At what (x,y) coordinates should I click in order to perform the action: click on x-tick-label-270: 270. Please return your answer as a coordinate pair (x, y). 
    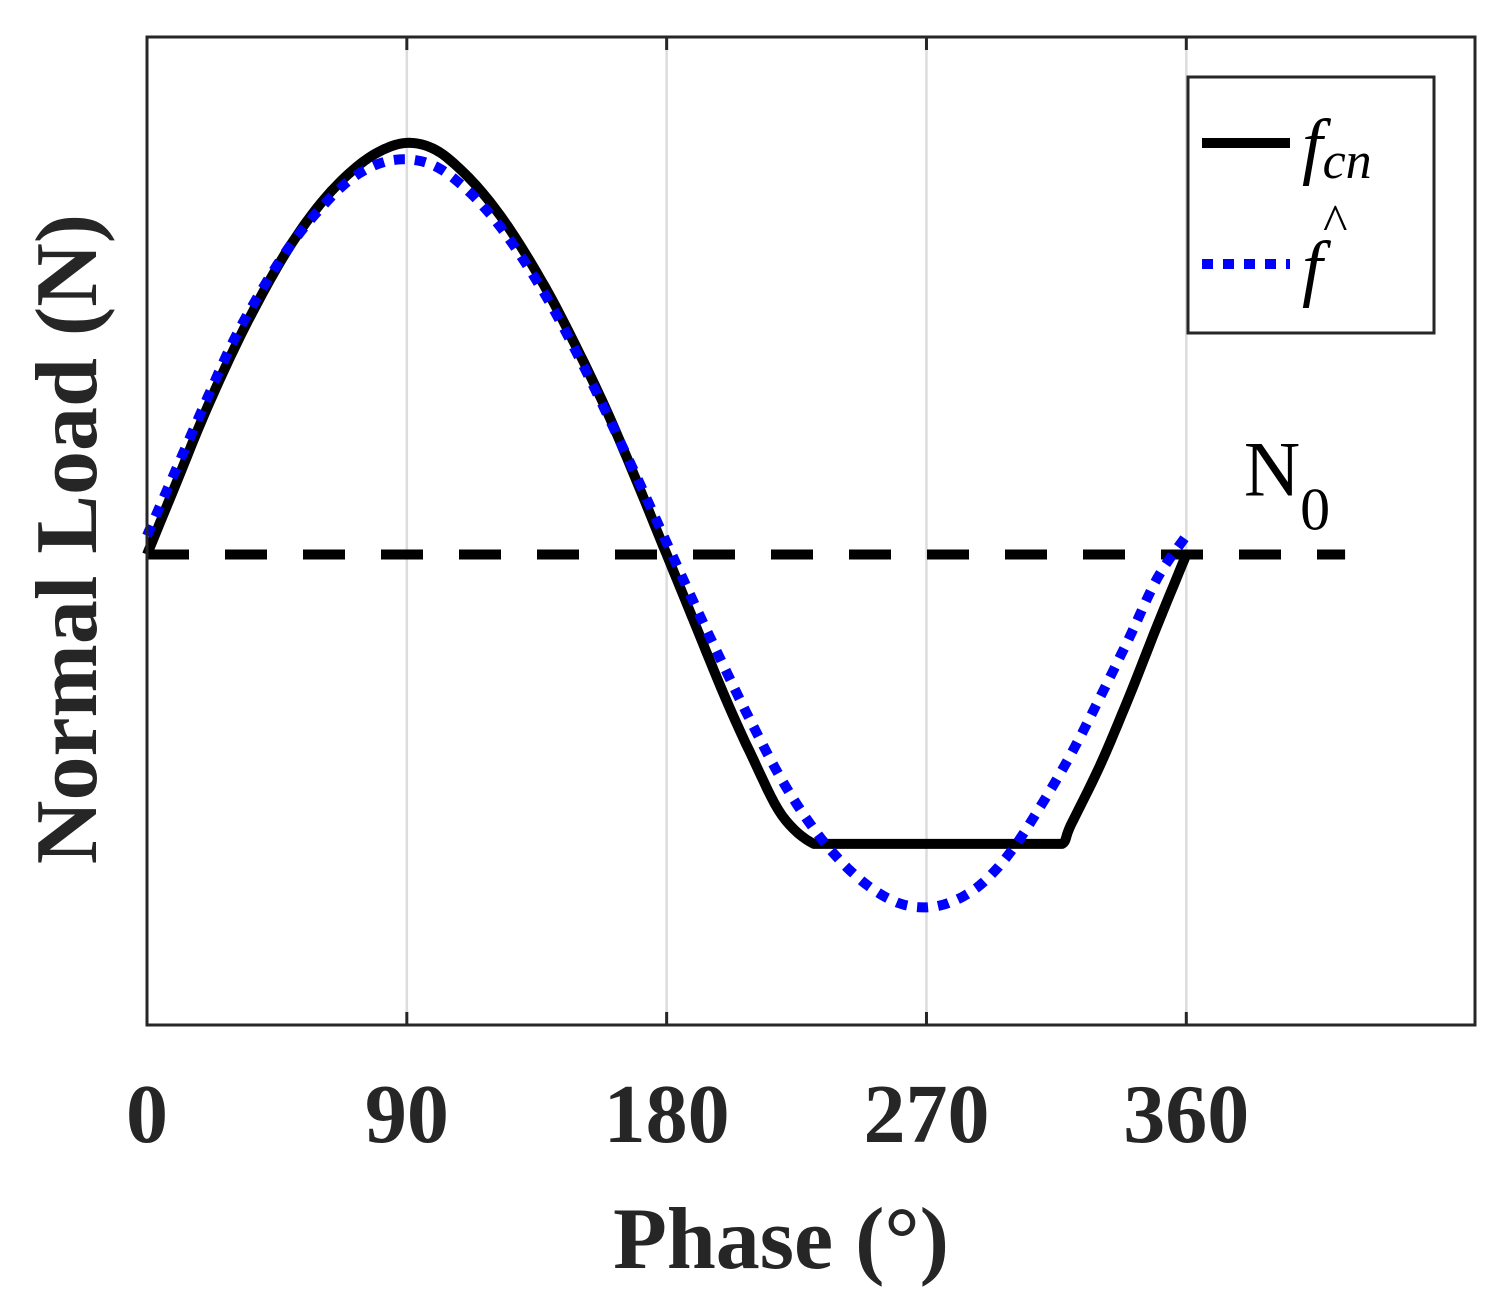
    Looking at the image, I should click on (926, 1114).